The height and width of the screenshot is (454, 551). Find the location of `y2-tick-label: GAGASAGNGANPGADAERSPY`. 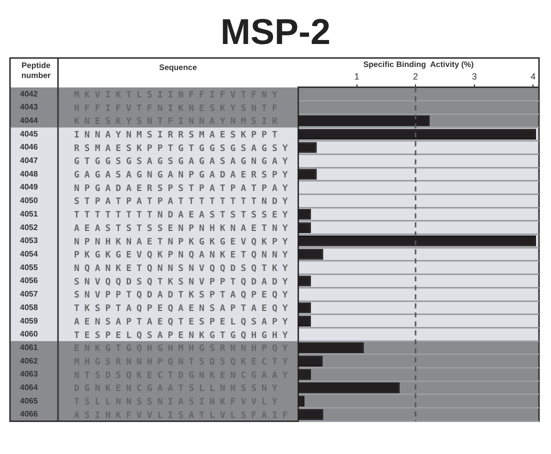

y2-tick-label: GAGASAGNGANPGADAERSPY is located at coordinates (183, 175).